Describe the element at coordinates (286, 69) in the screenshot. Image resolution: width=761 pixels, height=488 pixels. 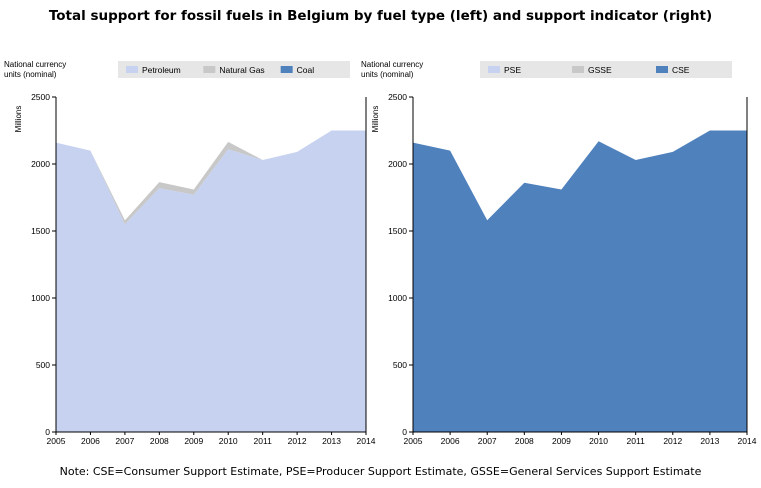
I see `legend-swatch-coal` at that location.